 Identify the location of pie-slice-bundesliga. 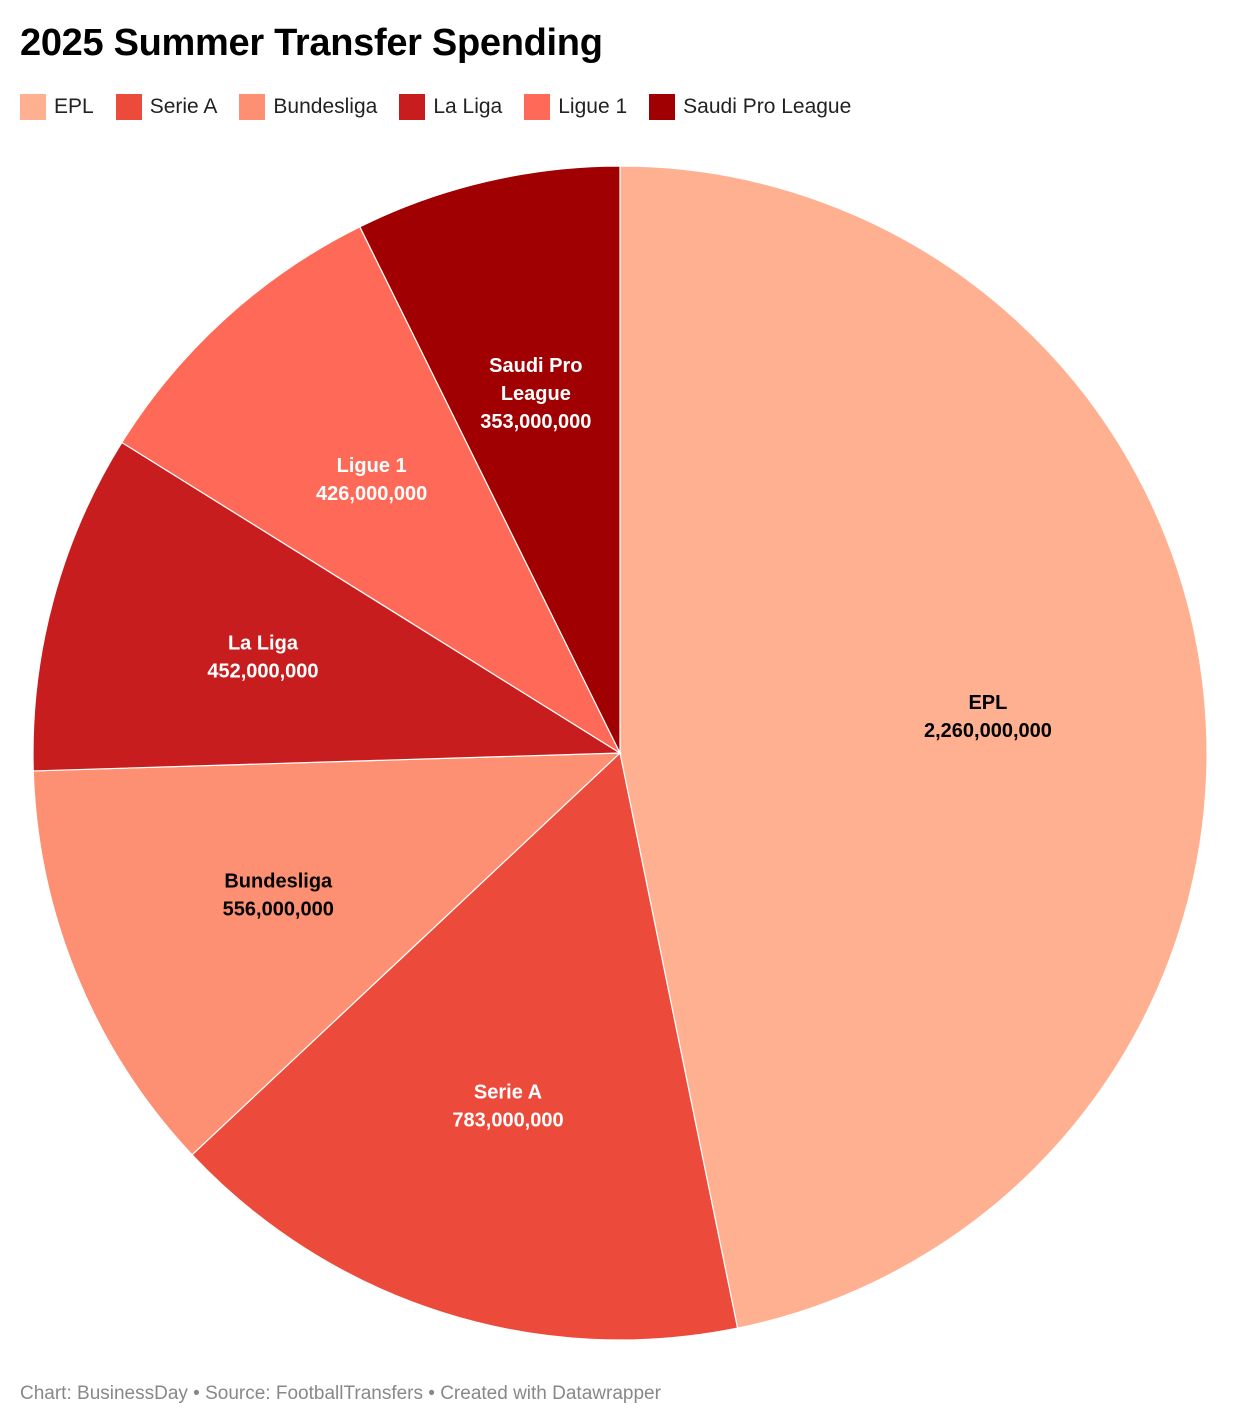
(327, 954).